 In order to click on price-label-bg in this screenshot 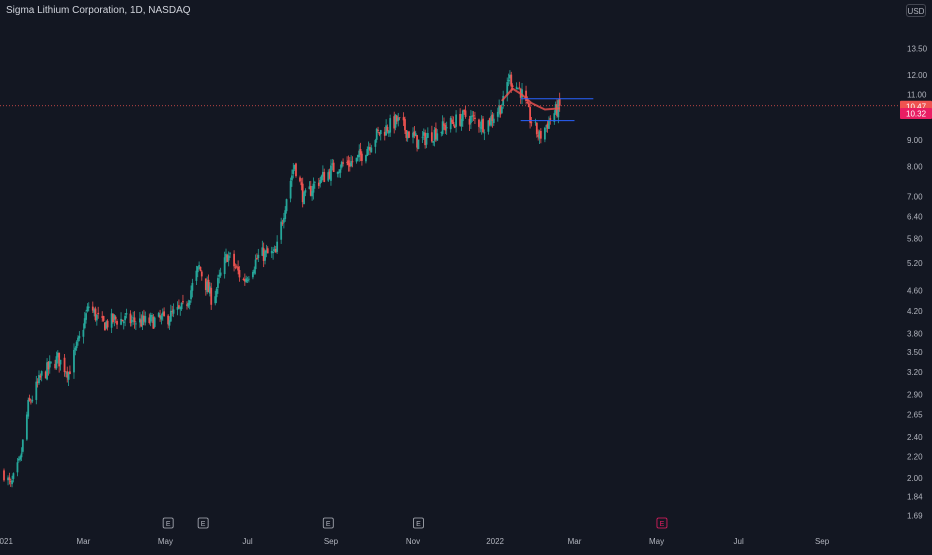, I will do `click(916, 114)`.